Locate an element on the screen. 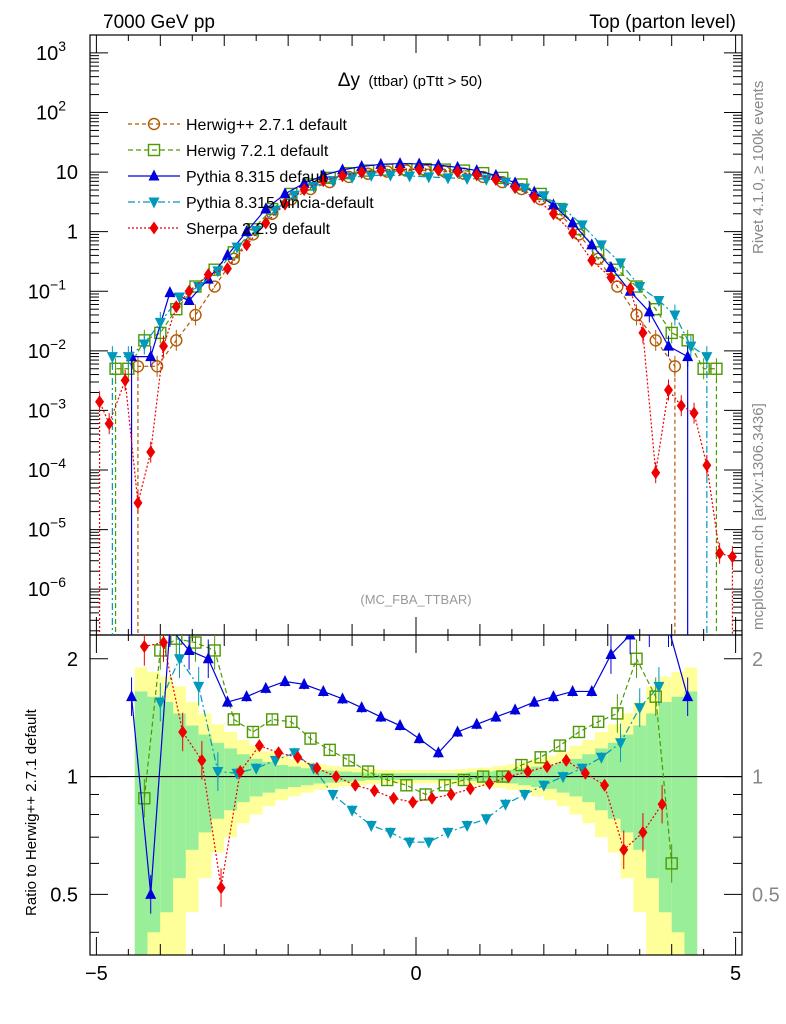  ratio-y-tick-label-right: 1 is located at coordinates (757, 778).